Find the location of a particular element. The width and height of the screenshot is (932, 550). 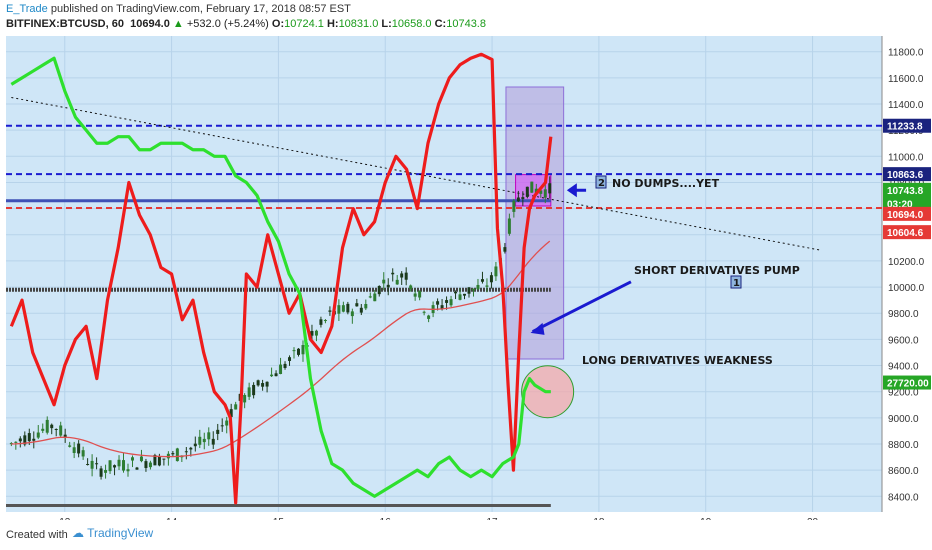

label-box-2-bg is located at coordinates (601, 182).